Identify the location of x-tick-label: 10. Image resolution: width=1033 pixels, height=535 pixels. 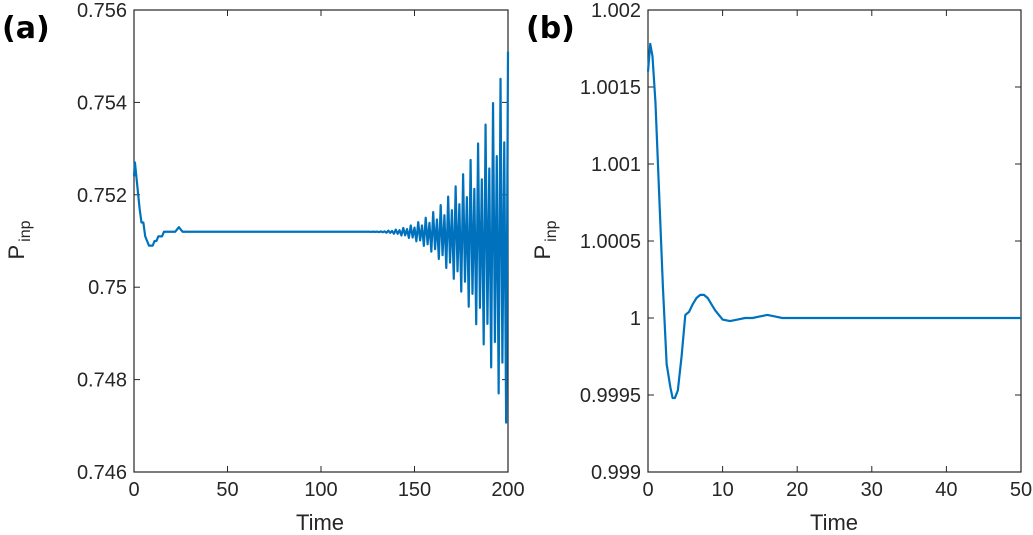
(722, 490).